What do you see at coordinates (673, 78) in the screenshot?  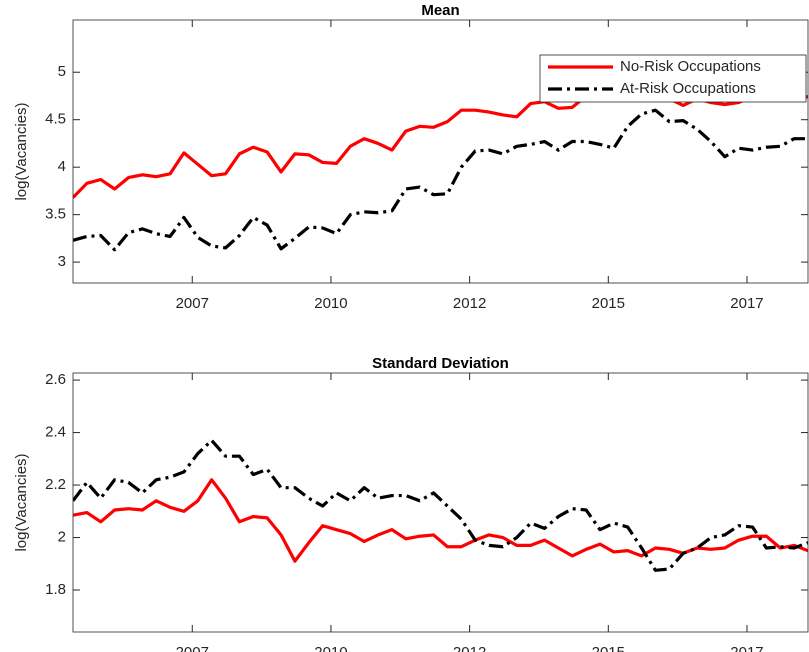 I see `legend-box` at bounding box center [673, 78].